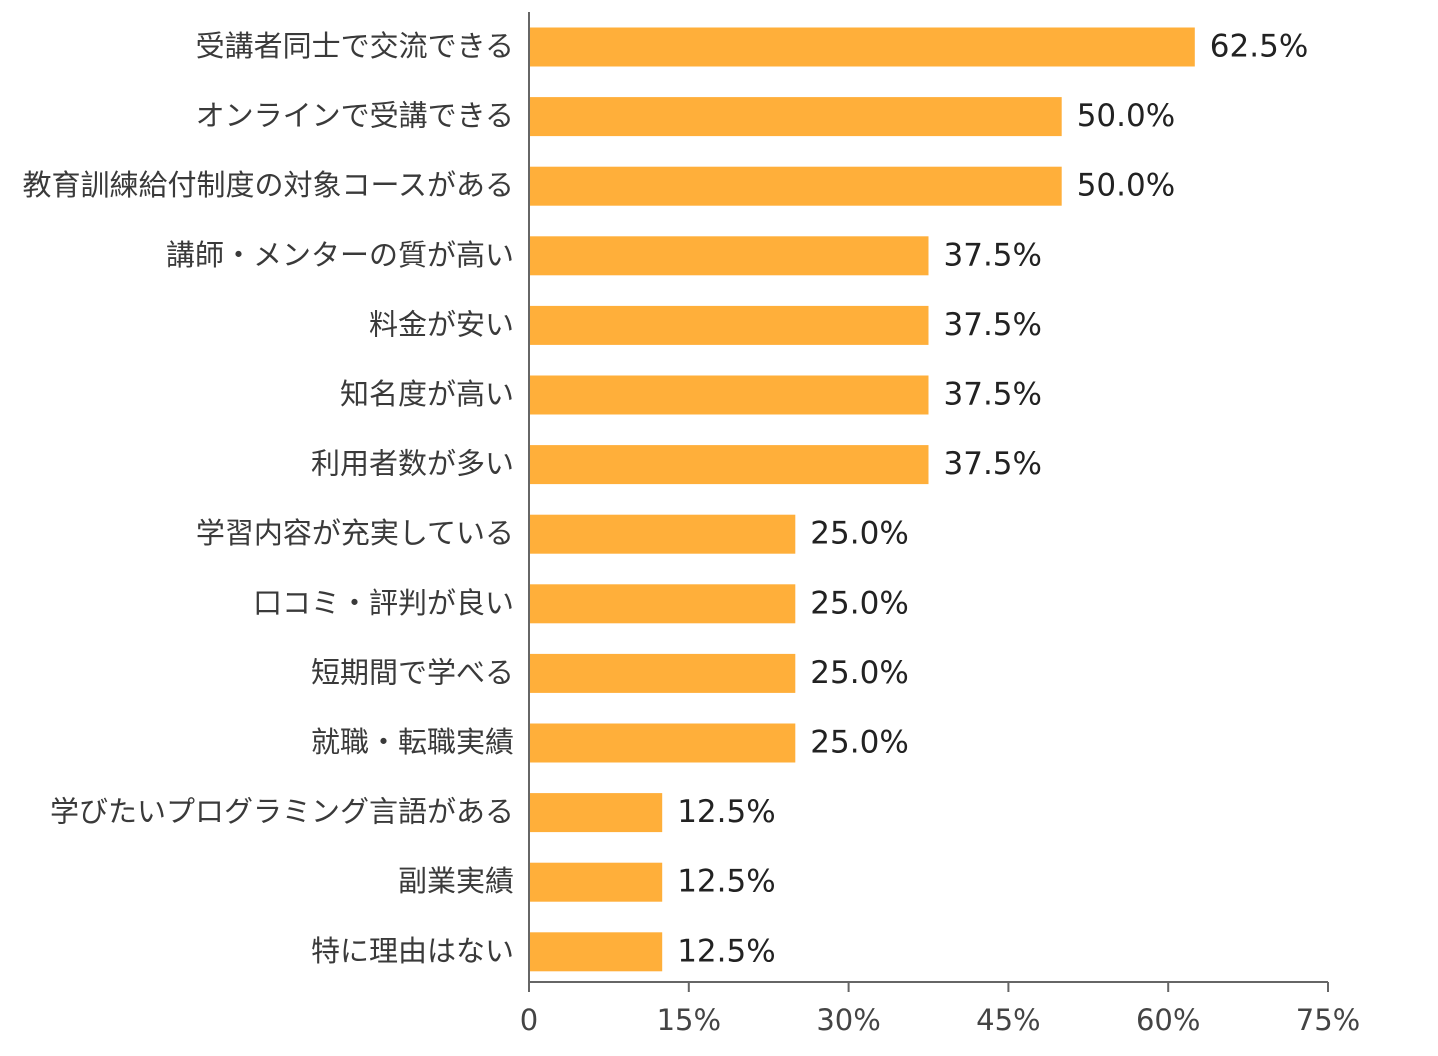 The width and height of the screenshot is (1438, 1056). I want to click on value-label-1: 50.0%, so click(1126, 116).